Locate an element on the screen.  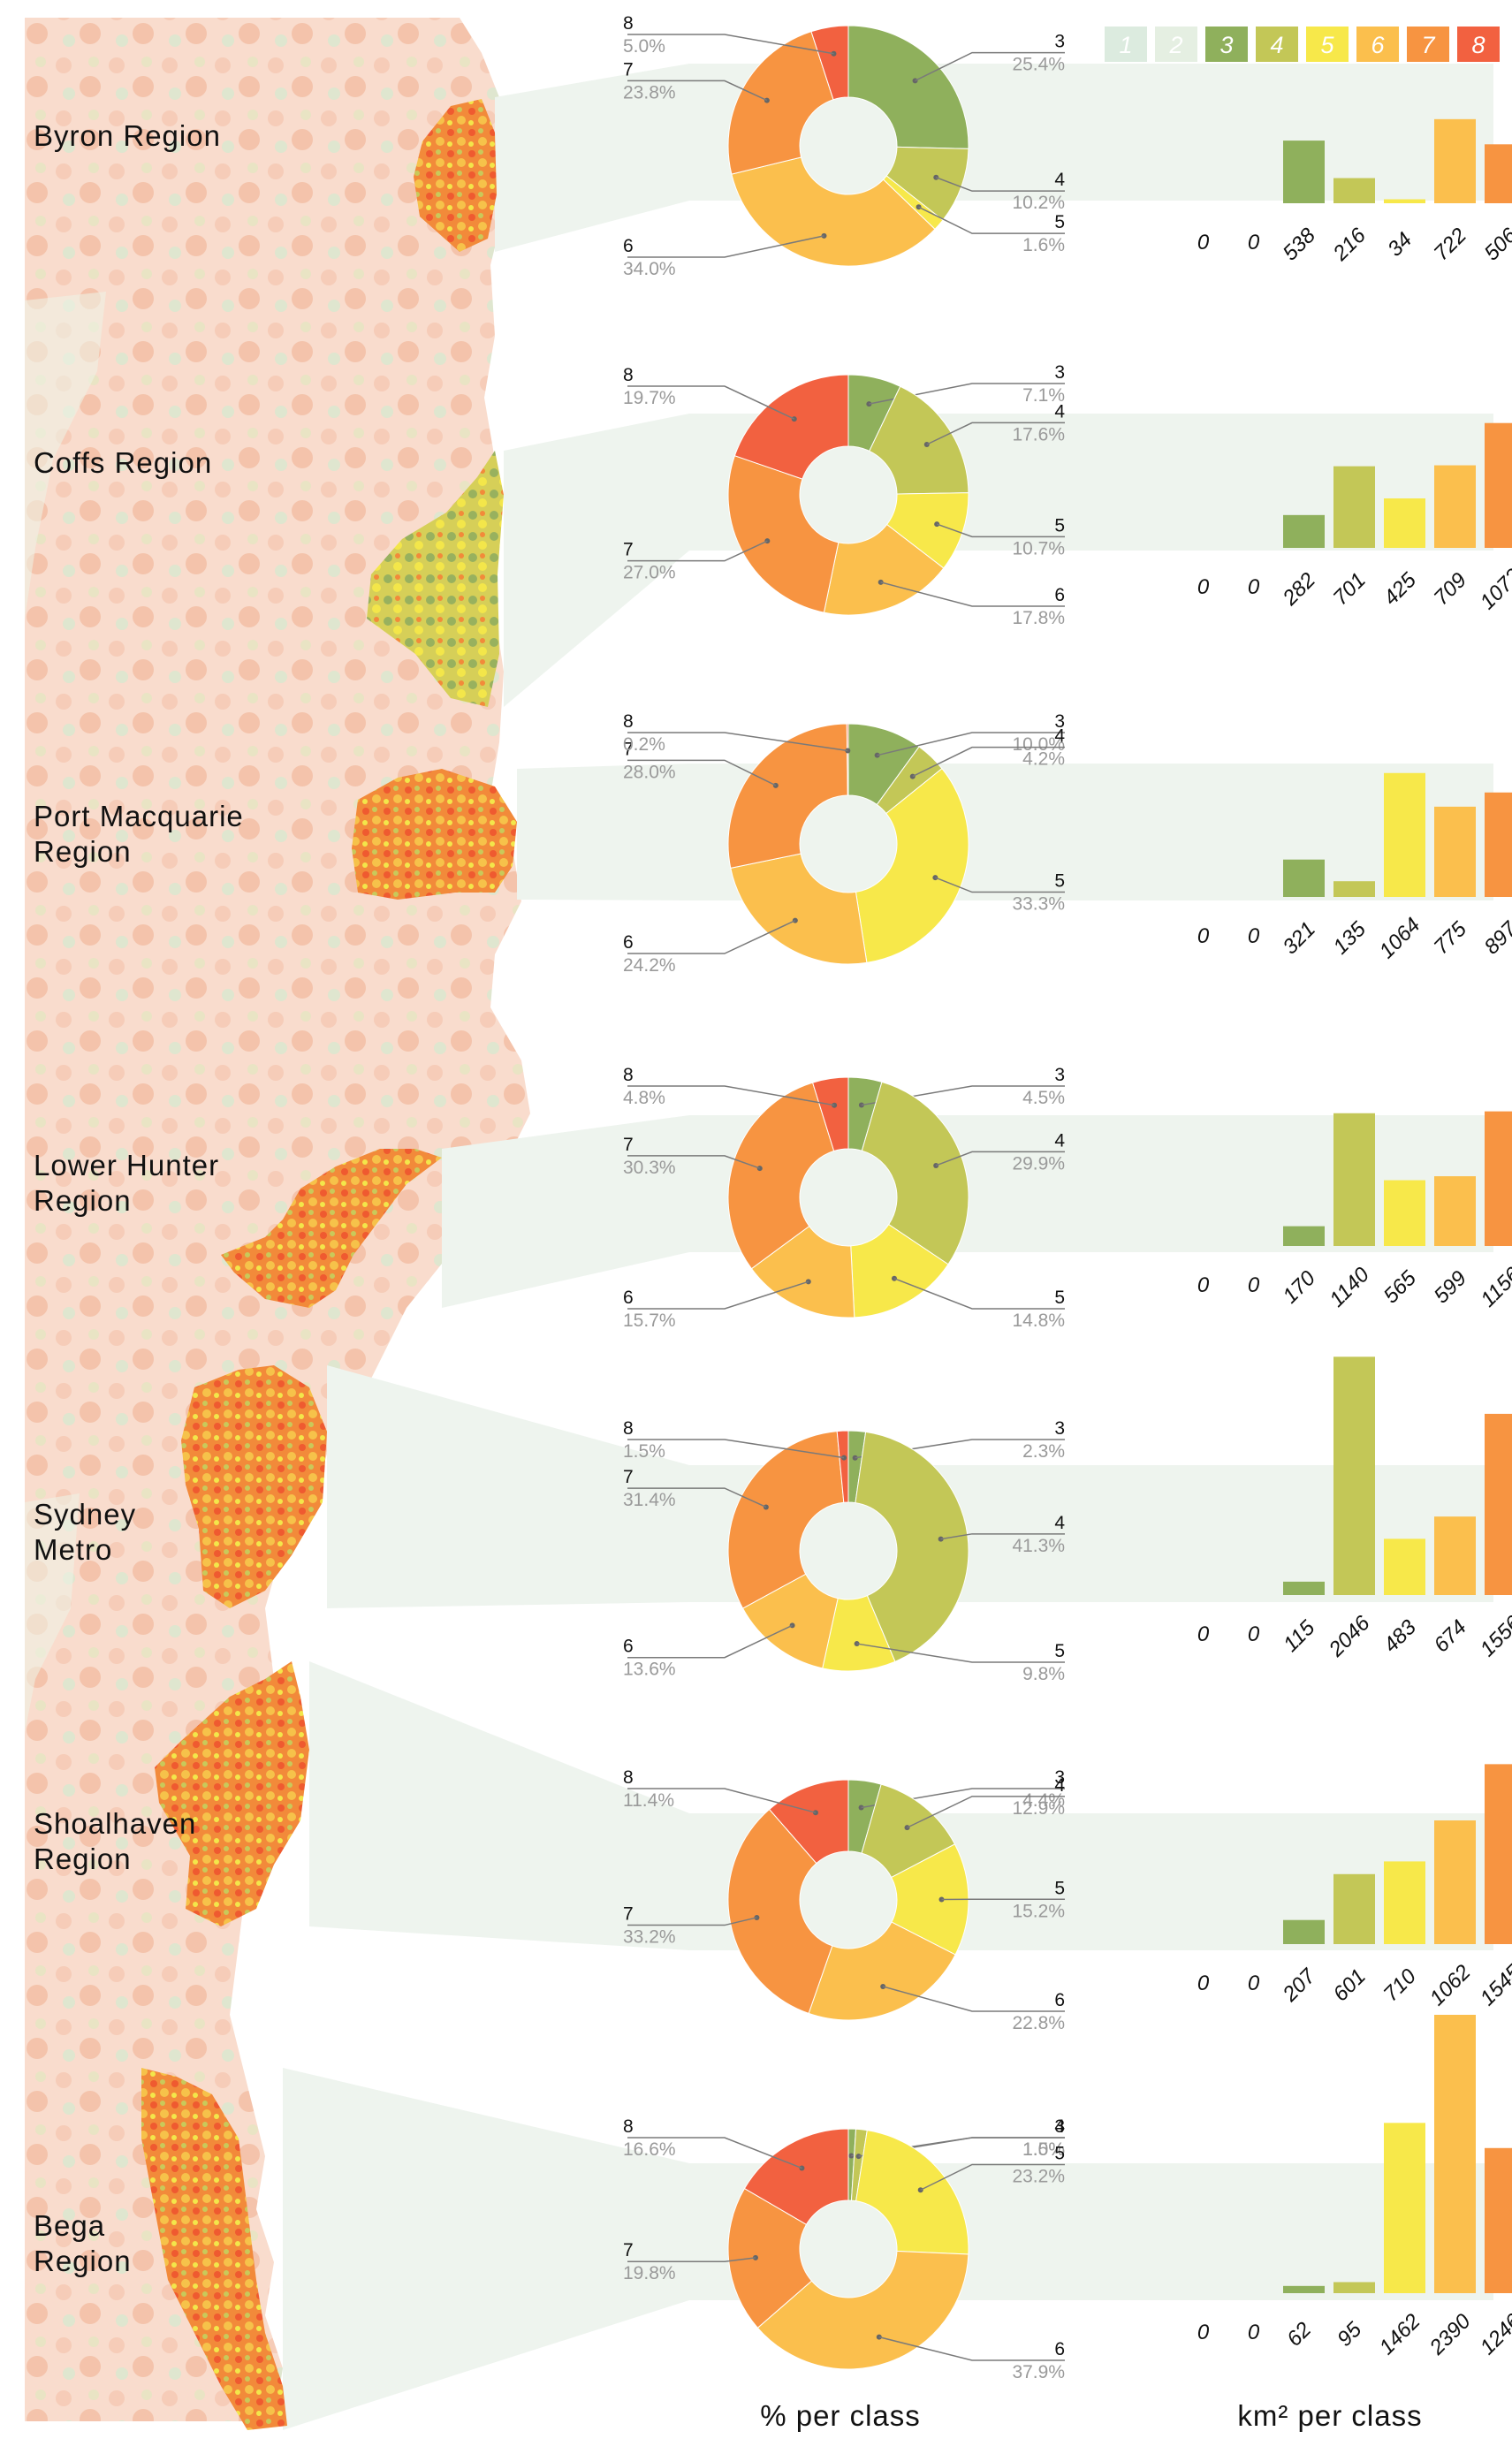
bar-value-label: 674 is located at coordinates (1449, 1636).